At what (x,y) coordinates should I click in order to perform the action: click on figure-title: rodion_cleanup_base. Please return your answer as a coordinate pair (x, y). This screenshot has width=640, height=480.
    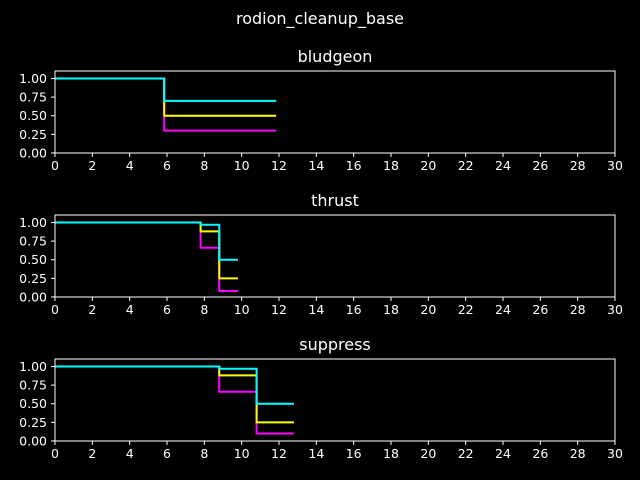
    Looking at the image, I should click on (320, 19).